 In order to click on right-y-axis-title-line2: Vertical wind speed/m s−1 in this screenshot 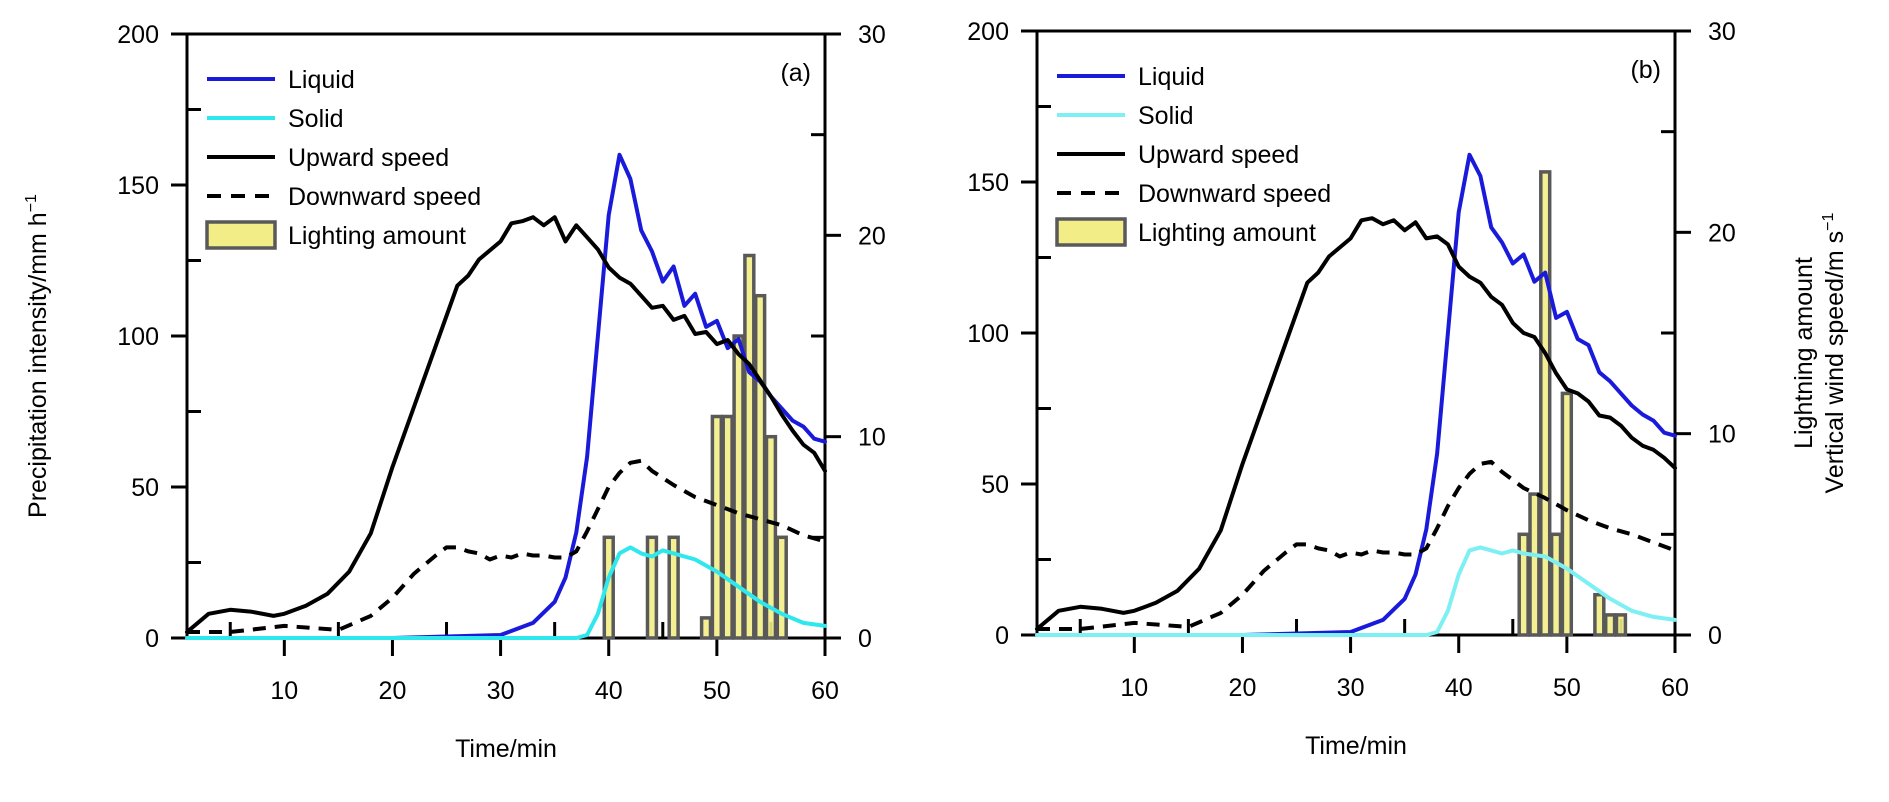, I will do `click(1834, 352)`.